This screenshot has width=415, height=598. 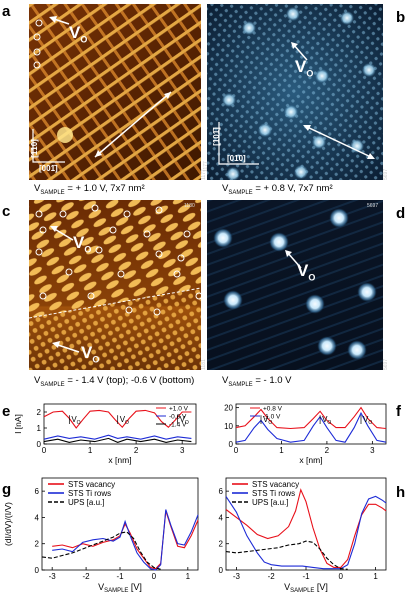 What do you see at coordinates (37, 570) in the screenshot?
I see `y-tick-label-g: 0` at bounding box center [37, 570].